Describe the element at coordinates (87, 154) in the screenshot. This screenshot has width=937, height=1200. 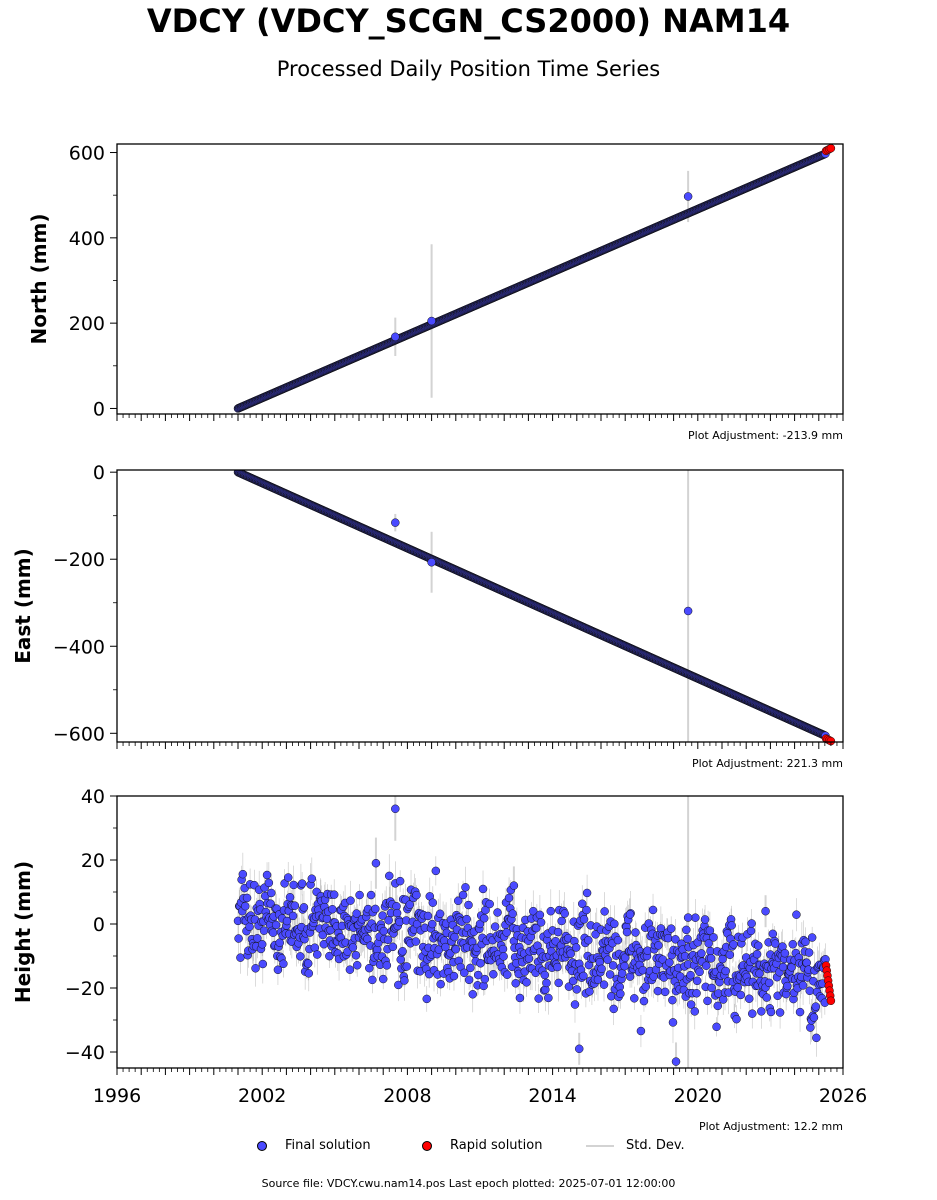
I see `y-tick-label: 600` at that location.